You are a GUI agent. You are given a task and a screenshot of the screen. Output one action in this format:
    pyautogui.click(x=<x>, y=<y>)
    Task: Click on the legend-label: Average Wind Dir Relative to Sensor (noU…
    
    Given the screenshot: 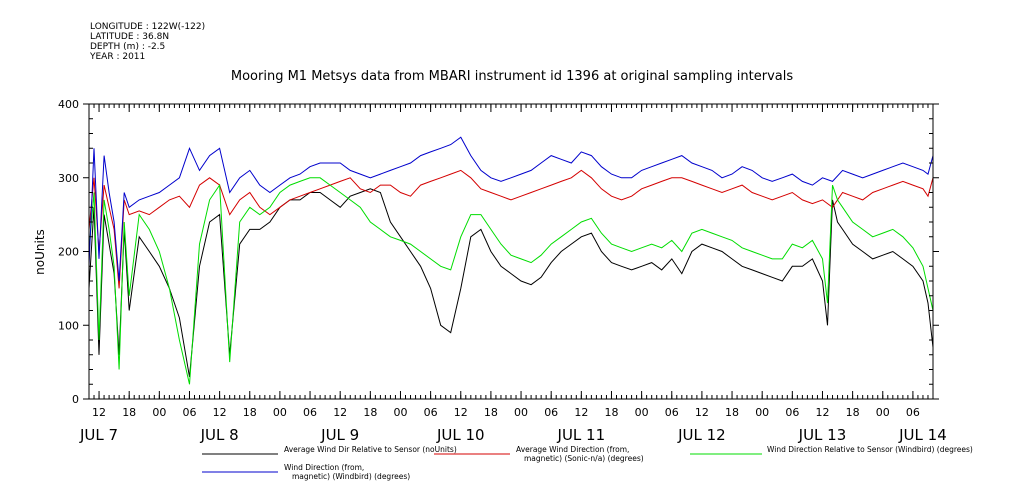 What is the action you would take?
    pyautogui.click(x=370, y=449)
    